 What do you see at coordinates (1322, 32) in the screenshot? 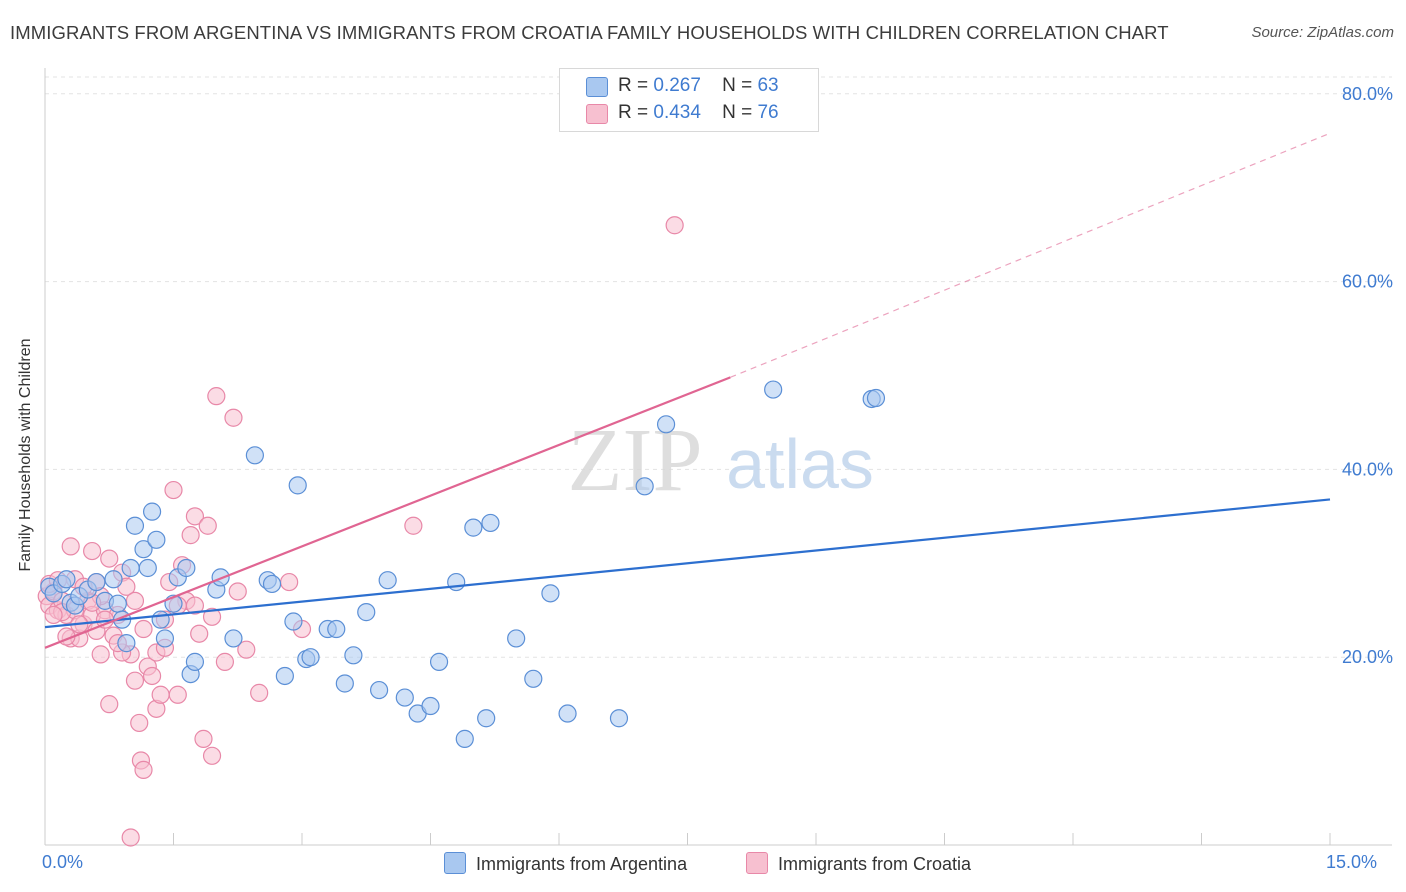
I see `source-credit: Source: ZipAtlas.com` at bounding box center [1322, 32].